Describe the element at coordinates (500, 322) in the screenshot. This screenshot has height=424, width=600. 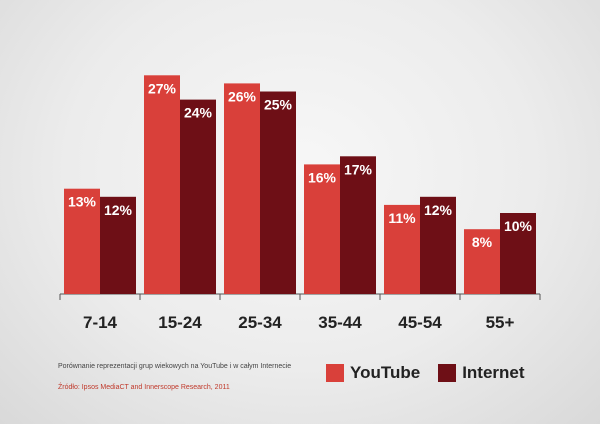
I see `x-tick-label: 55+` at that location.